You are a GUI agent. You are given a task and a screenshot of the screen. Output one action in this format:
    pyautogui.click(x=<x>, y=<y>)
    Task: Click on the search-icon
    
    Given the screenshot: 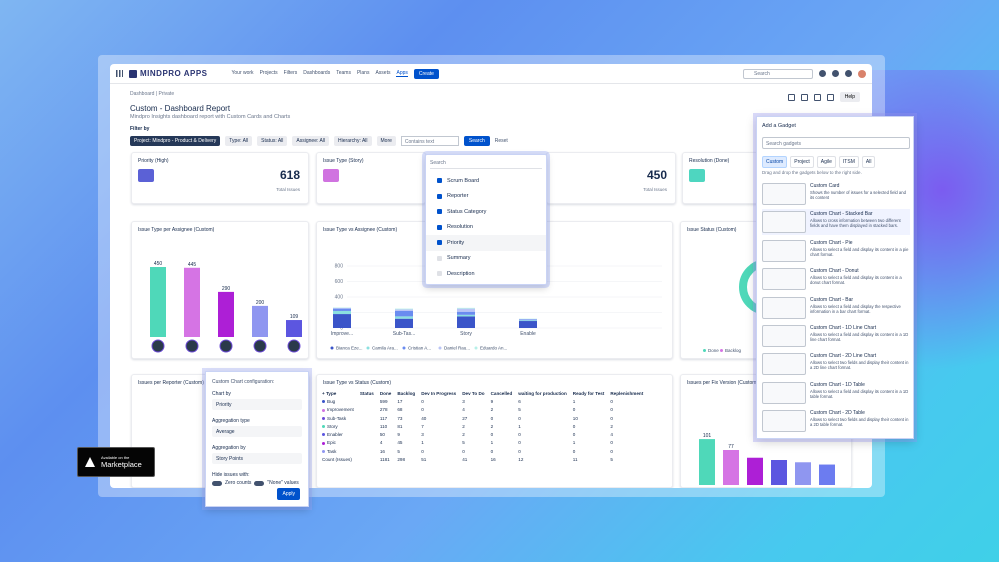 What is the action you would take?
    pyautogui.click(x=791, y=97)
    